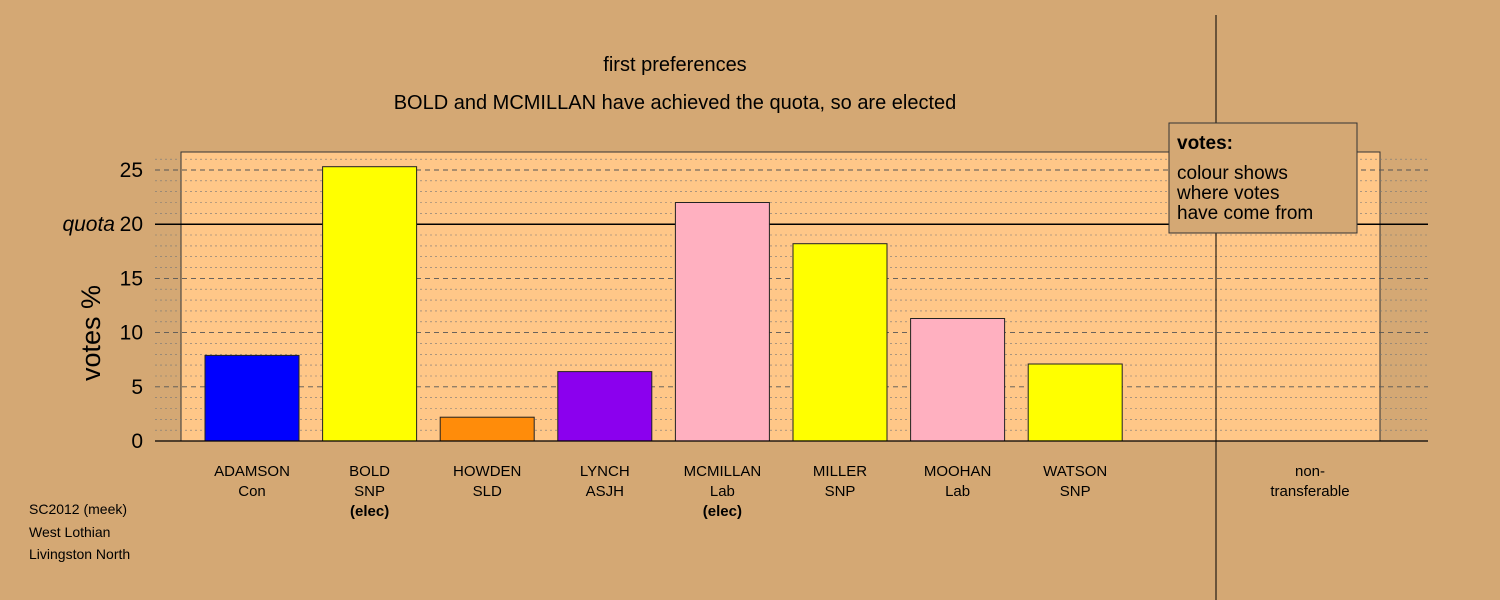 Image resolution: width=1500 pixels, height=600 pixels. I want to click on party-label: ASJH, so click(605, 491).